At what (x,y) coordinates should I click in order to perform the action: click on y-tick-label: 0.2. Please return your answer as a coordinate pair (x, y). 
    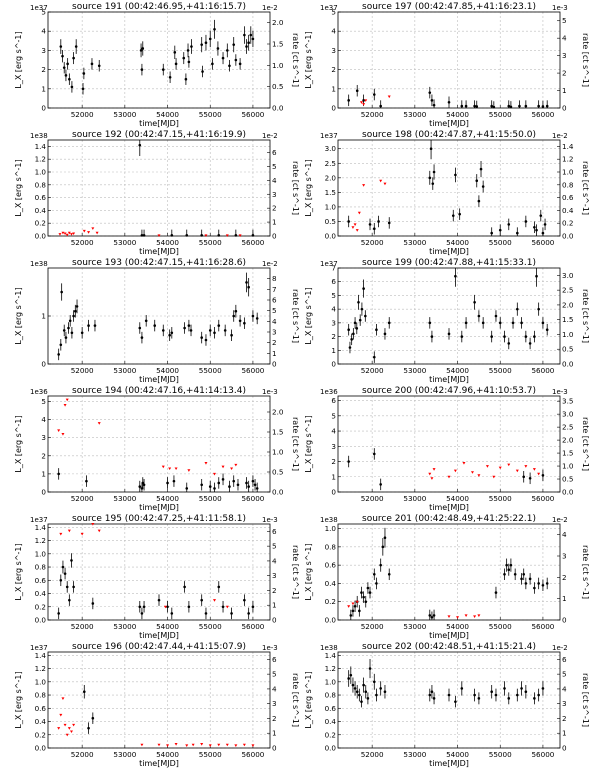
    Looking at the image, I should click on (330, 601).